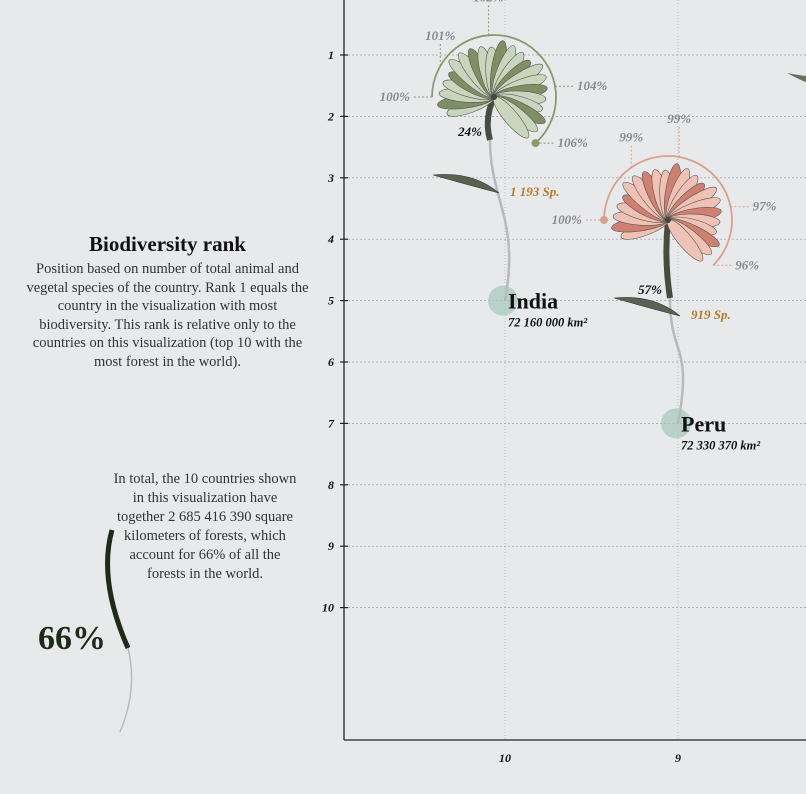 The image size is (806, 794). I want to click on forest-percent-label: 24%, so click(469, 131).